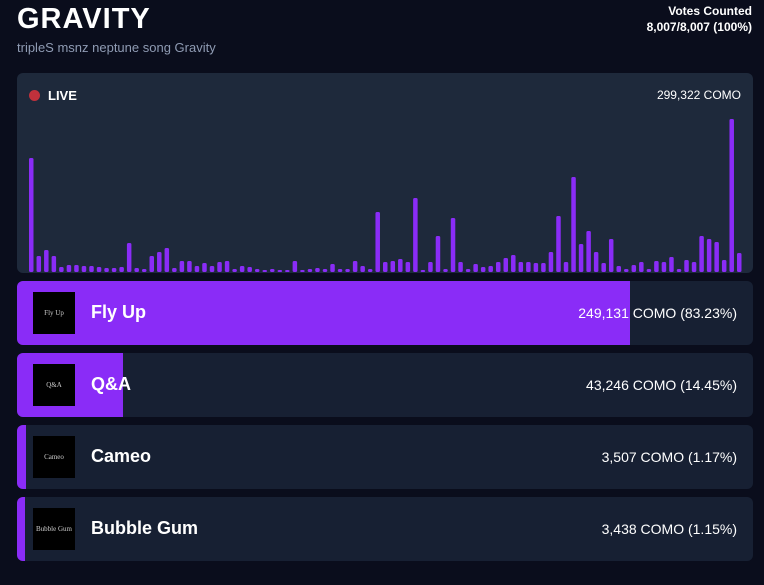 The height and width of the screenshot is (585, 764). What do you see at coordinates (385, 385) in the screenshot?
I see `option-row: Q&A Q&A 43,246 COMO (14.45%)` at bounding box center [385, 385].